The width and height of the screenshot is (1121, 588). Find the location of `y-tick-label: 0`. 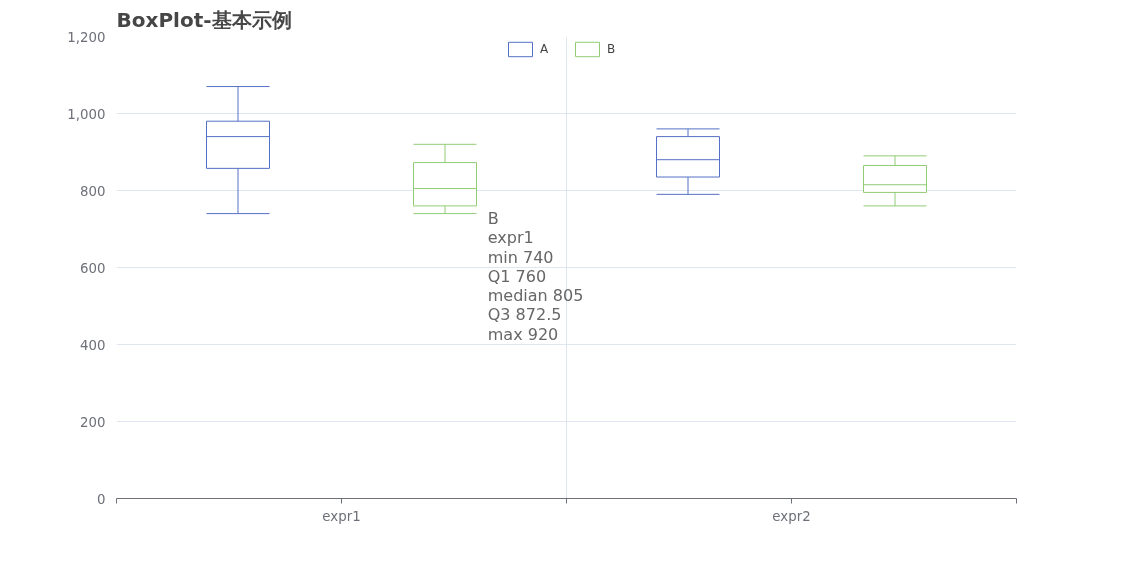

y-tick-label: 0 is located at coordinates (101, 499).